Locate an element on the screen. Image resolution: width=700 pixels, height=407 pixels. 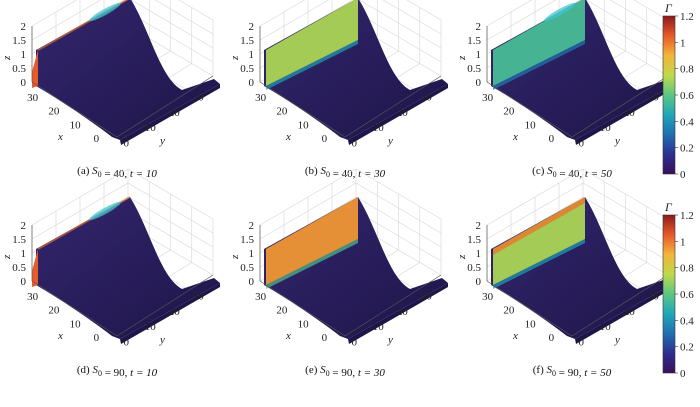
y-axis-line is located at coordinates (620, 305).